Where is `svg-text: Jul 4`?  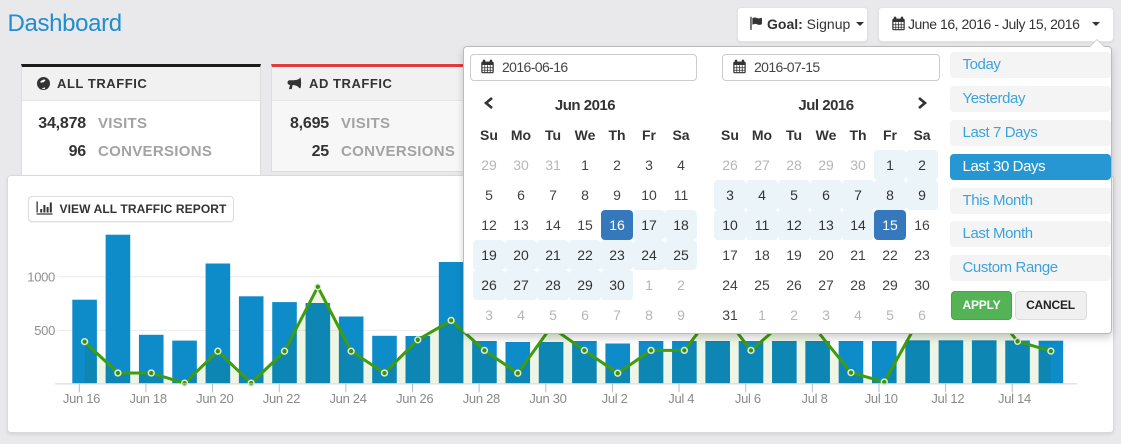
svg-text: Jul 4 is located at coordinates (681, 398).